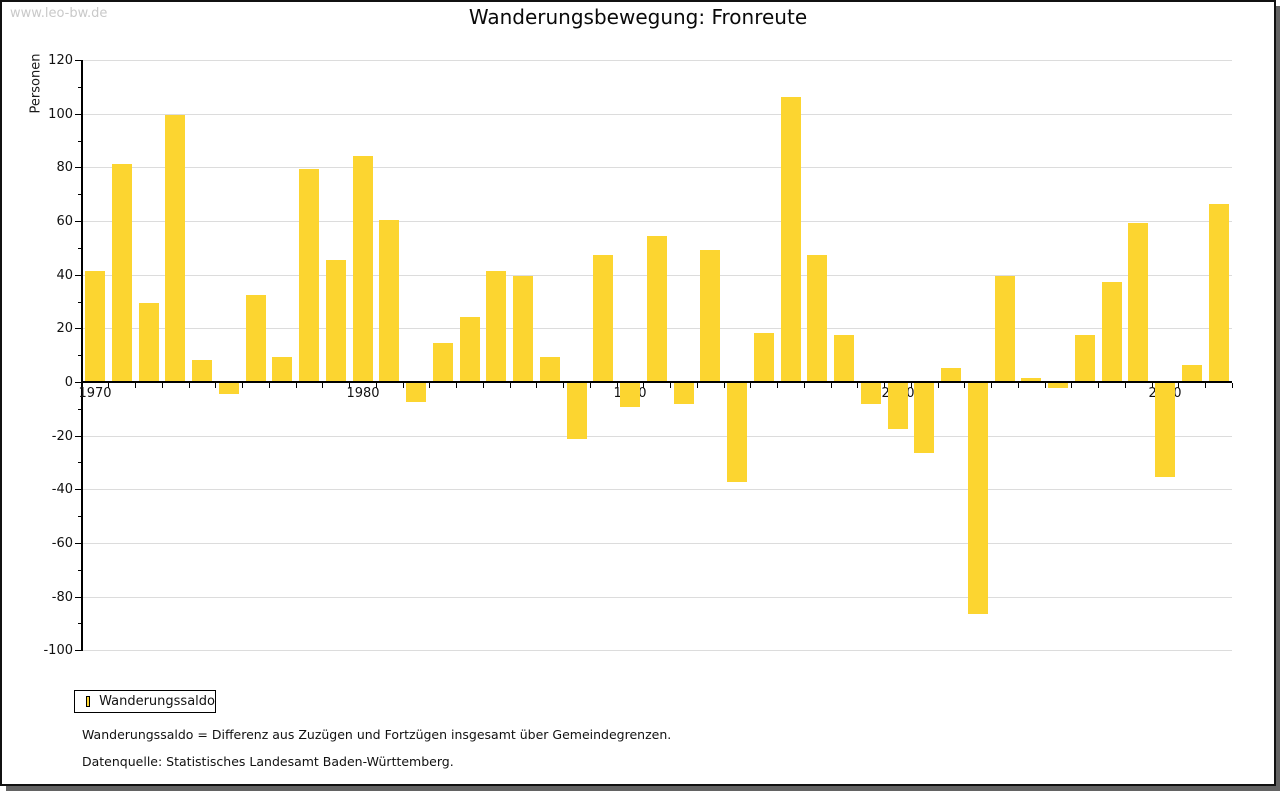 The image size is (1280, 791). What do you see at coordinates (175, 248) in the screenshot?
I see `bar-1973` at bounding box center [175, 248].